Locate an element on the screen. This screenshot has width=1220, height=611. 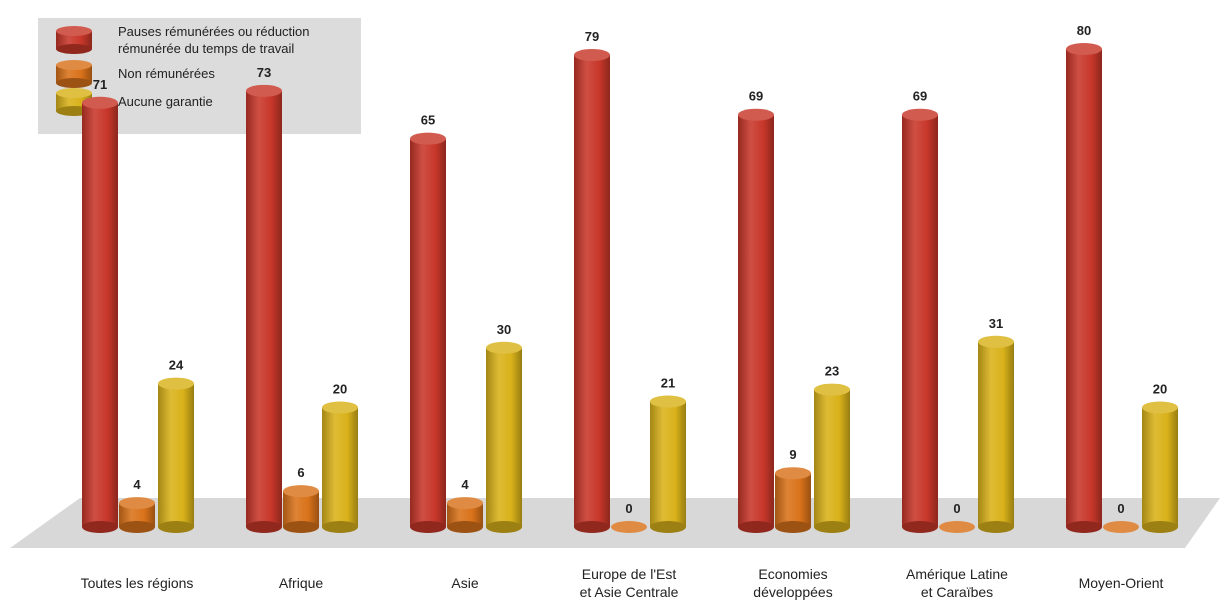
bar-value-label: 30 is located at coordinates (504, 329).